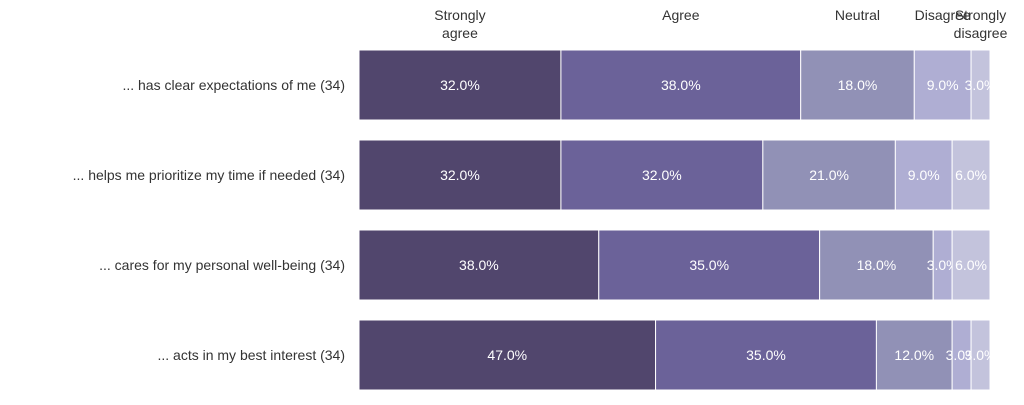  I want to click on data-label: 47.0%, so click(507, 355).